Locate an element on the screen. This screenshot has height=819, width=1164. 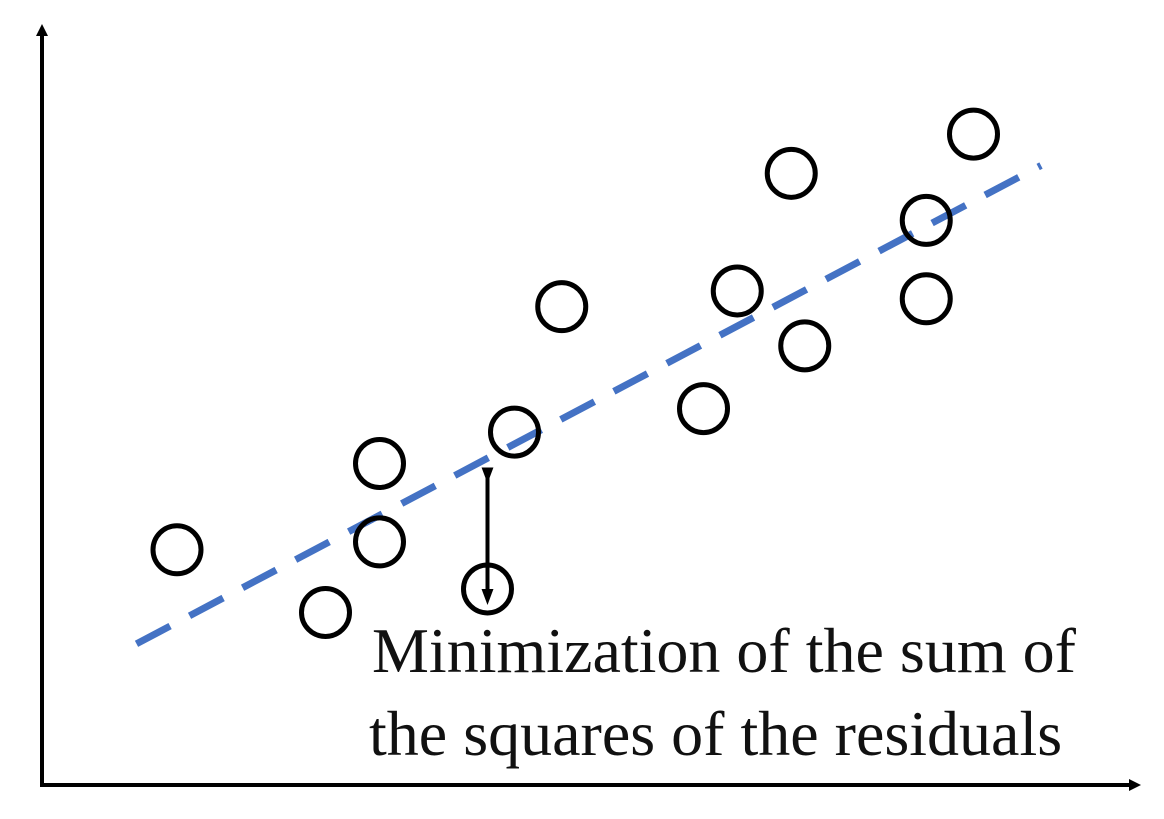
annotation-line-1: Minimization of the sum of is located at coordinates (724, 650).